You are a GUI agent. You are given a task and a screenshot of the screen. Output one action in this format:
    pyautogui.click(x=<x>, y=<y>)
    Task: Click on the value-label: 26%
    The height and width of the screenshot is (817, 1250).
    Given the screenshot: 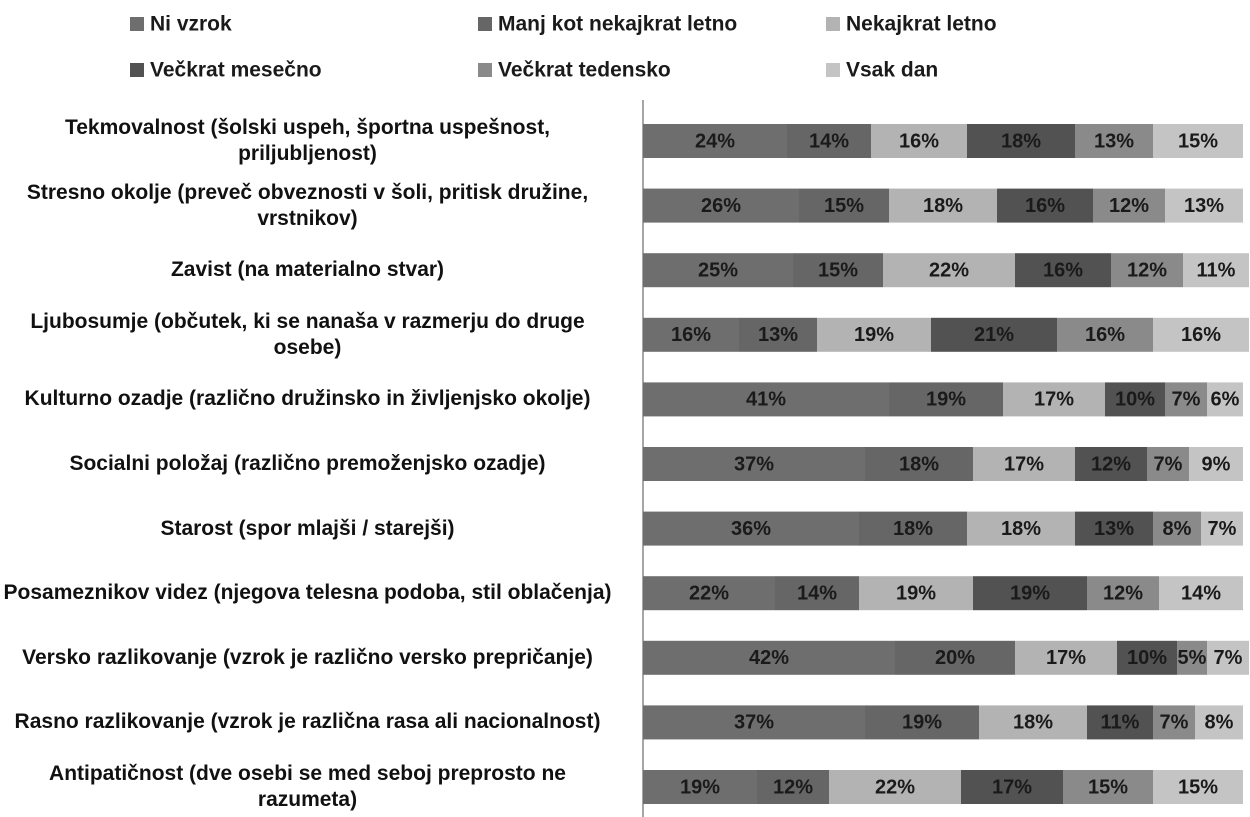 What is the action you would take?
    pyautogui.click(x=721, y=206)
    